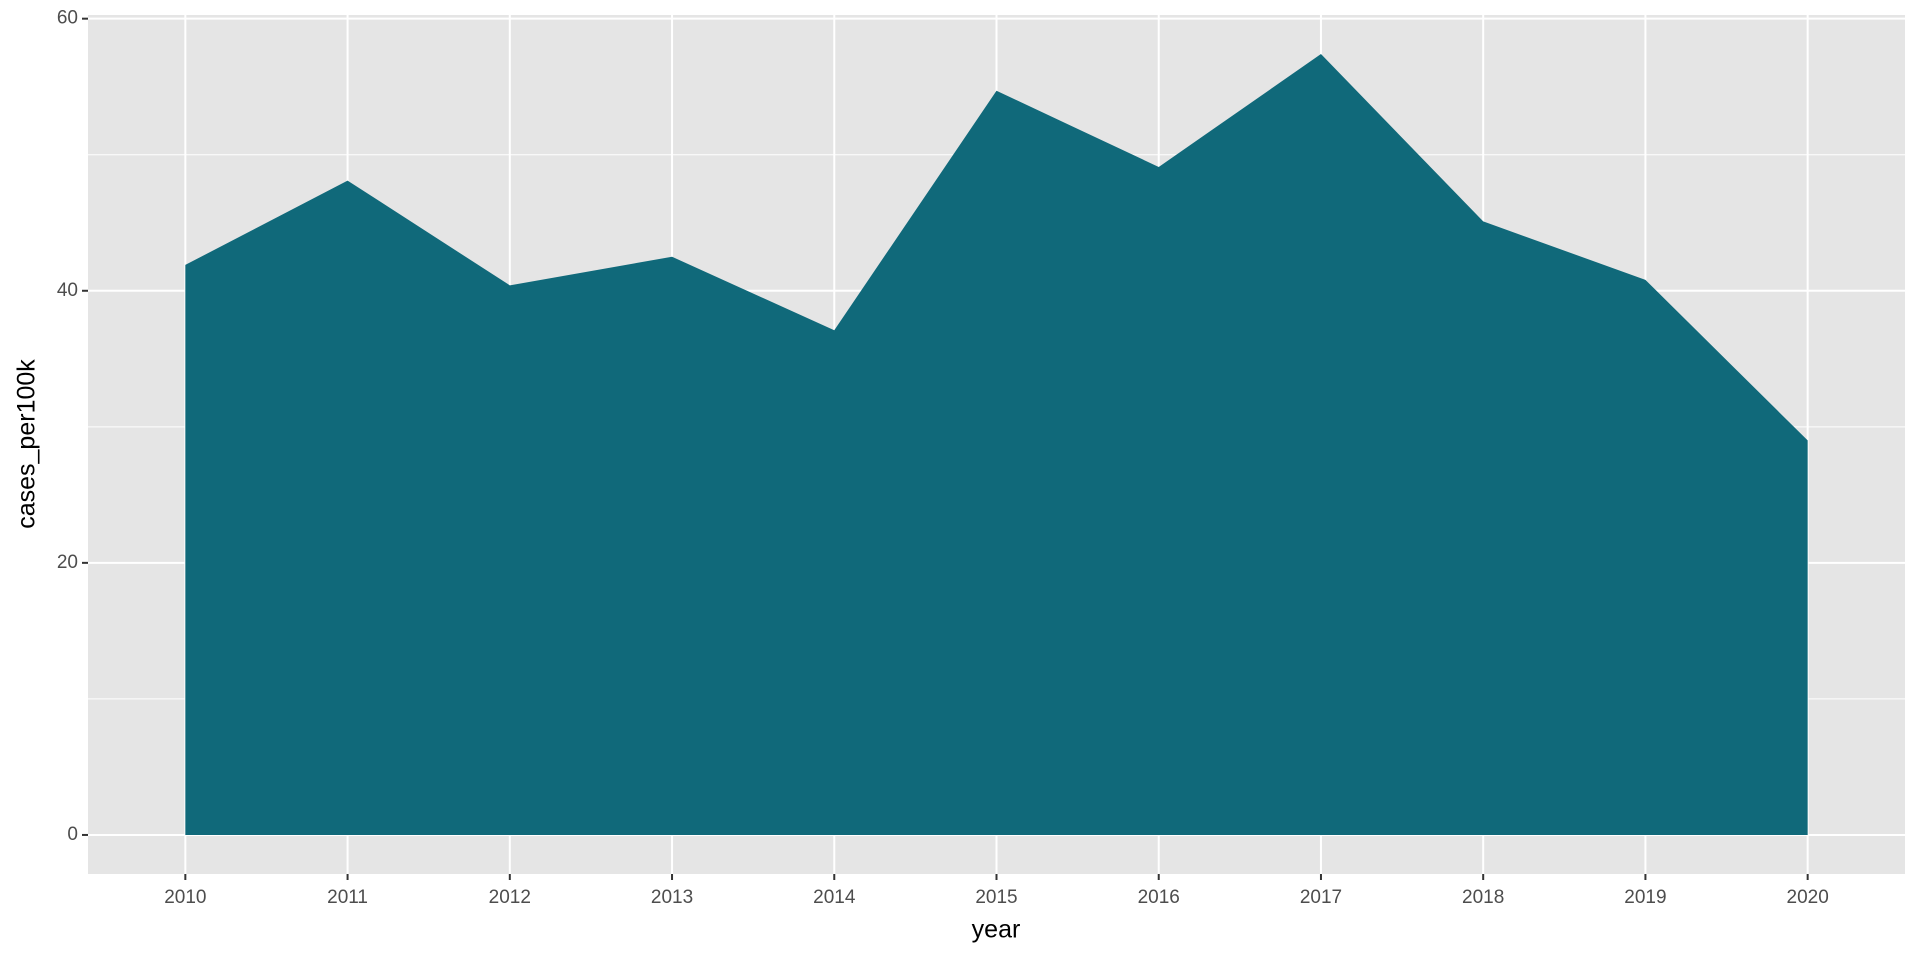 The height and width of the screenshot is (960, 1920). What do you see at coordinates (510, 897) in the screenshot?
I see `x-tick-label: 2012` at bounding box center [510, 897].